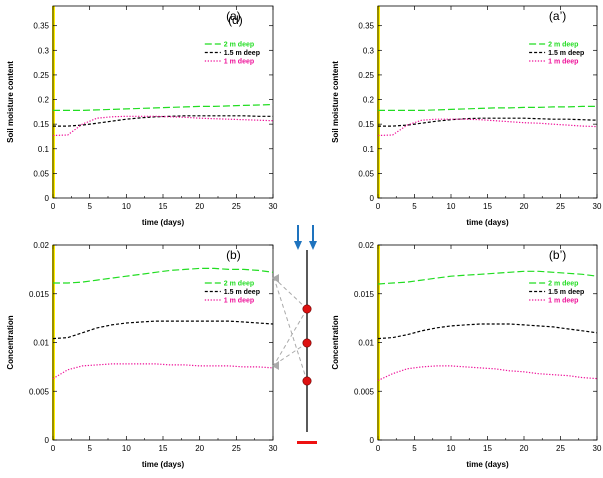 Image resolution: width=603 pixels, height=478 pixels. I want to click on sensor-schematic, so click(294, 334).